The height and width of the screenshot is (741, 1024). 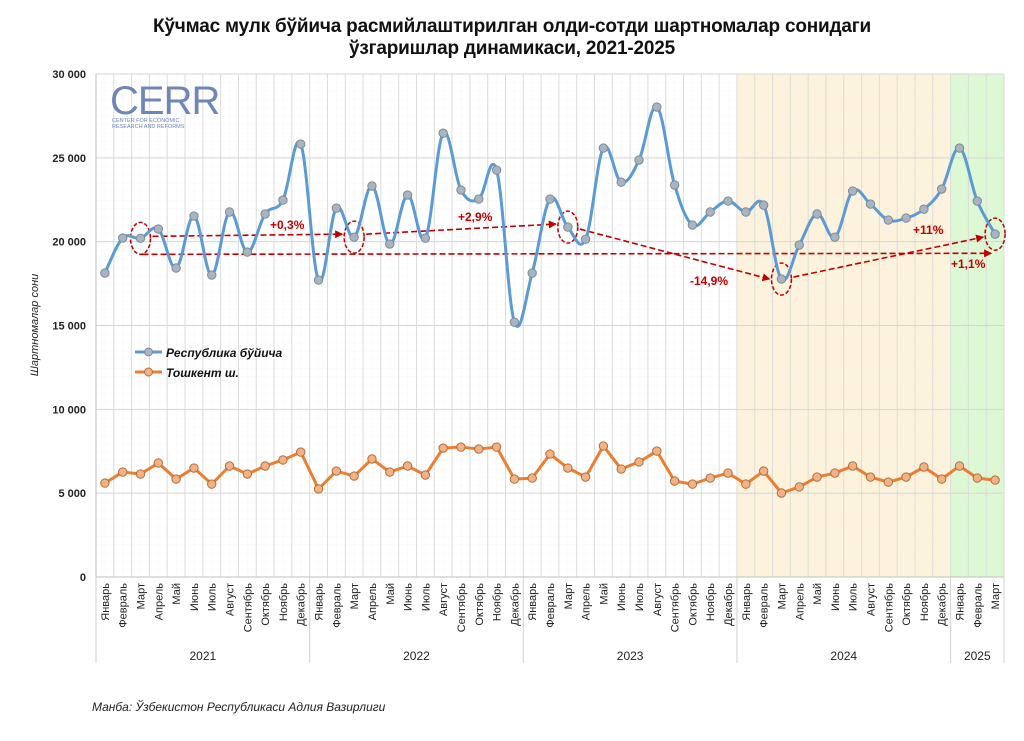 I want to click on y-tick-label: 5 000, so click(x=72, y=494).